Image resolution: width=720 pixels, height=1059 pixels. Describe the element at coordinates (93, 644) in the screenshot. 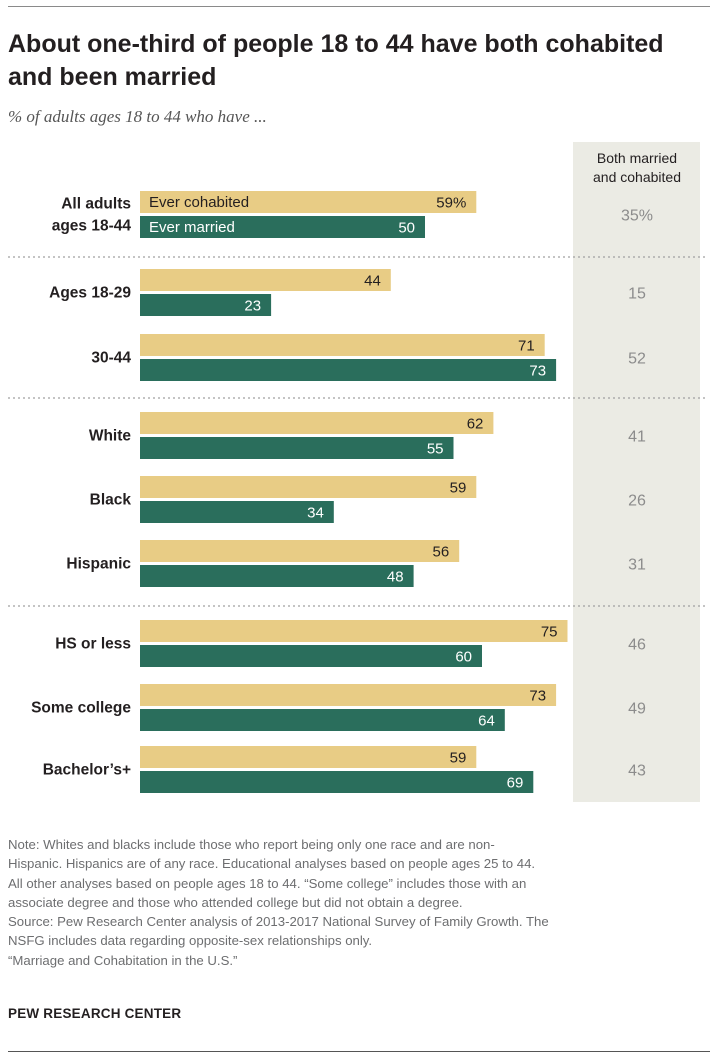

I see `category-label: HS or less` at that location.